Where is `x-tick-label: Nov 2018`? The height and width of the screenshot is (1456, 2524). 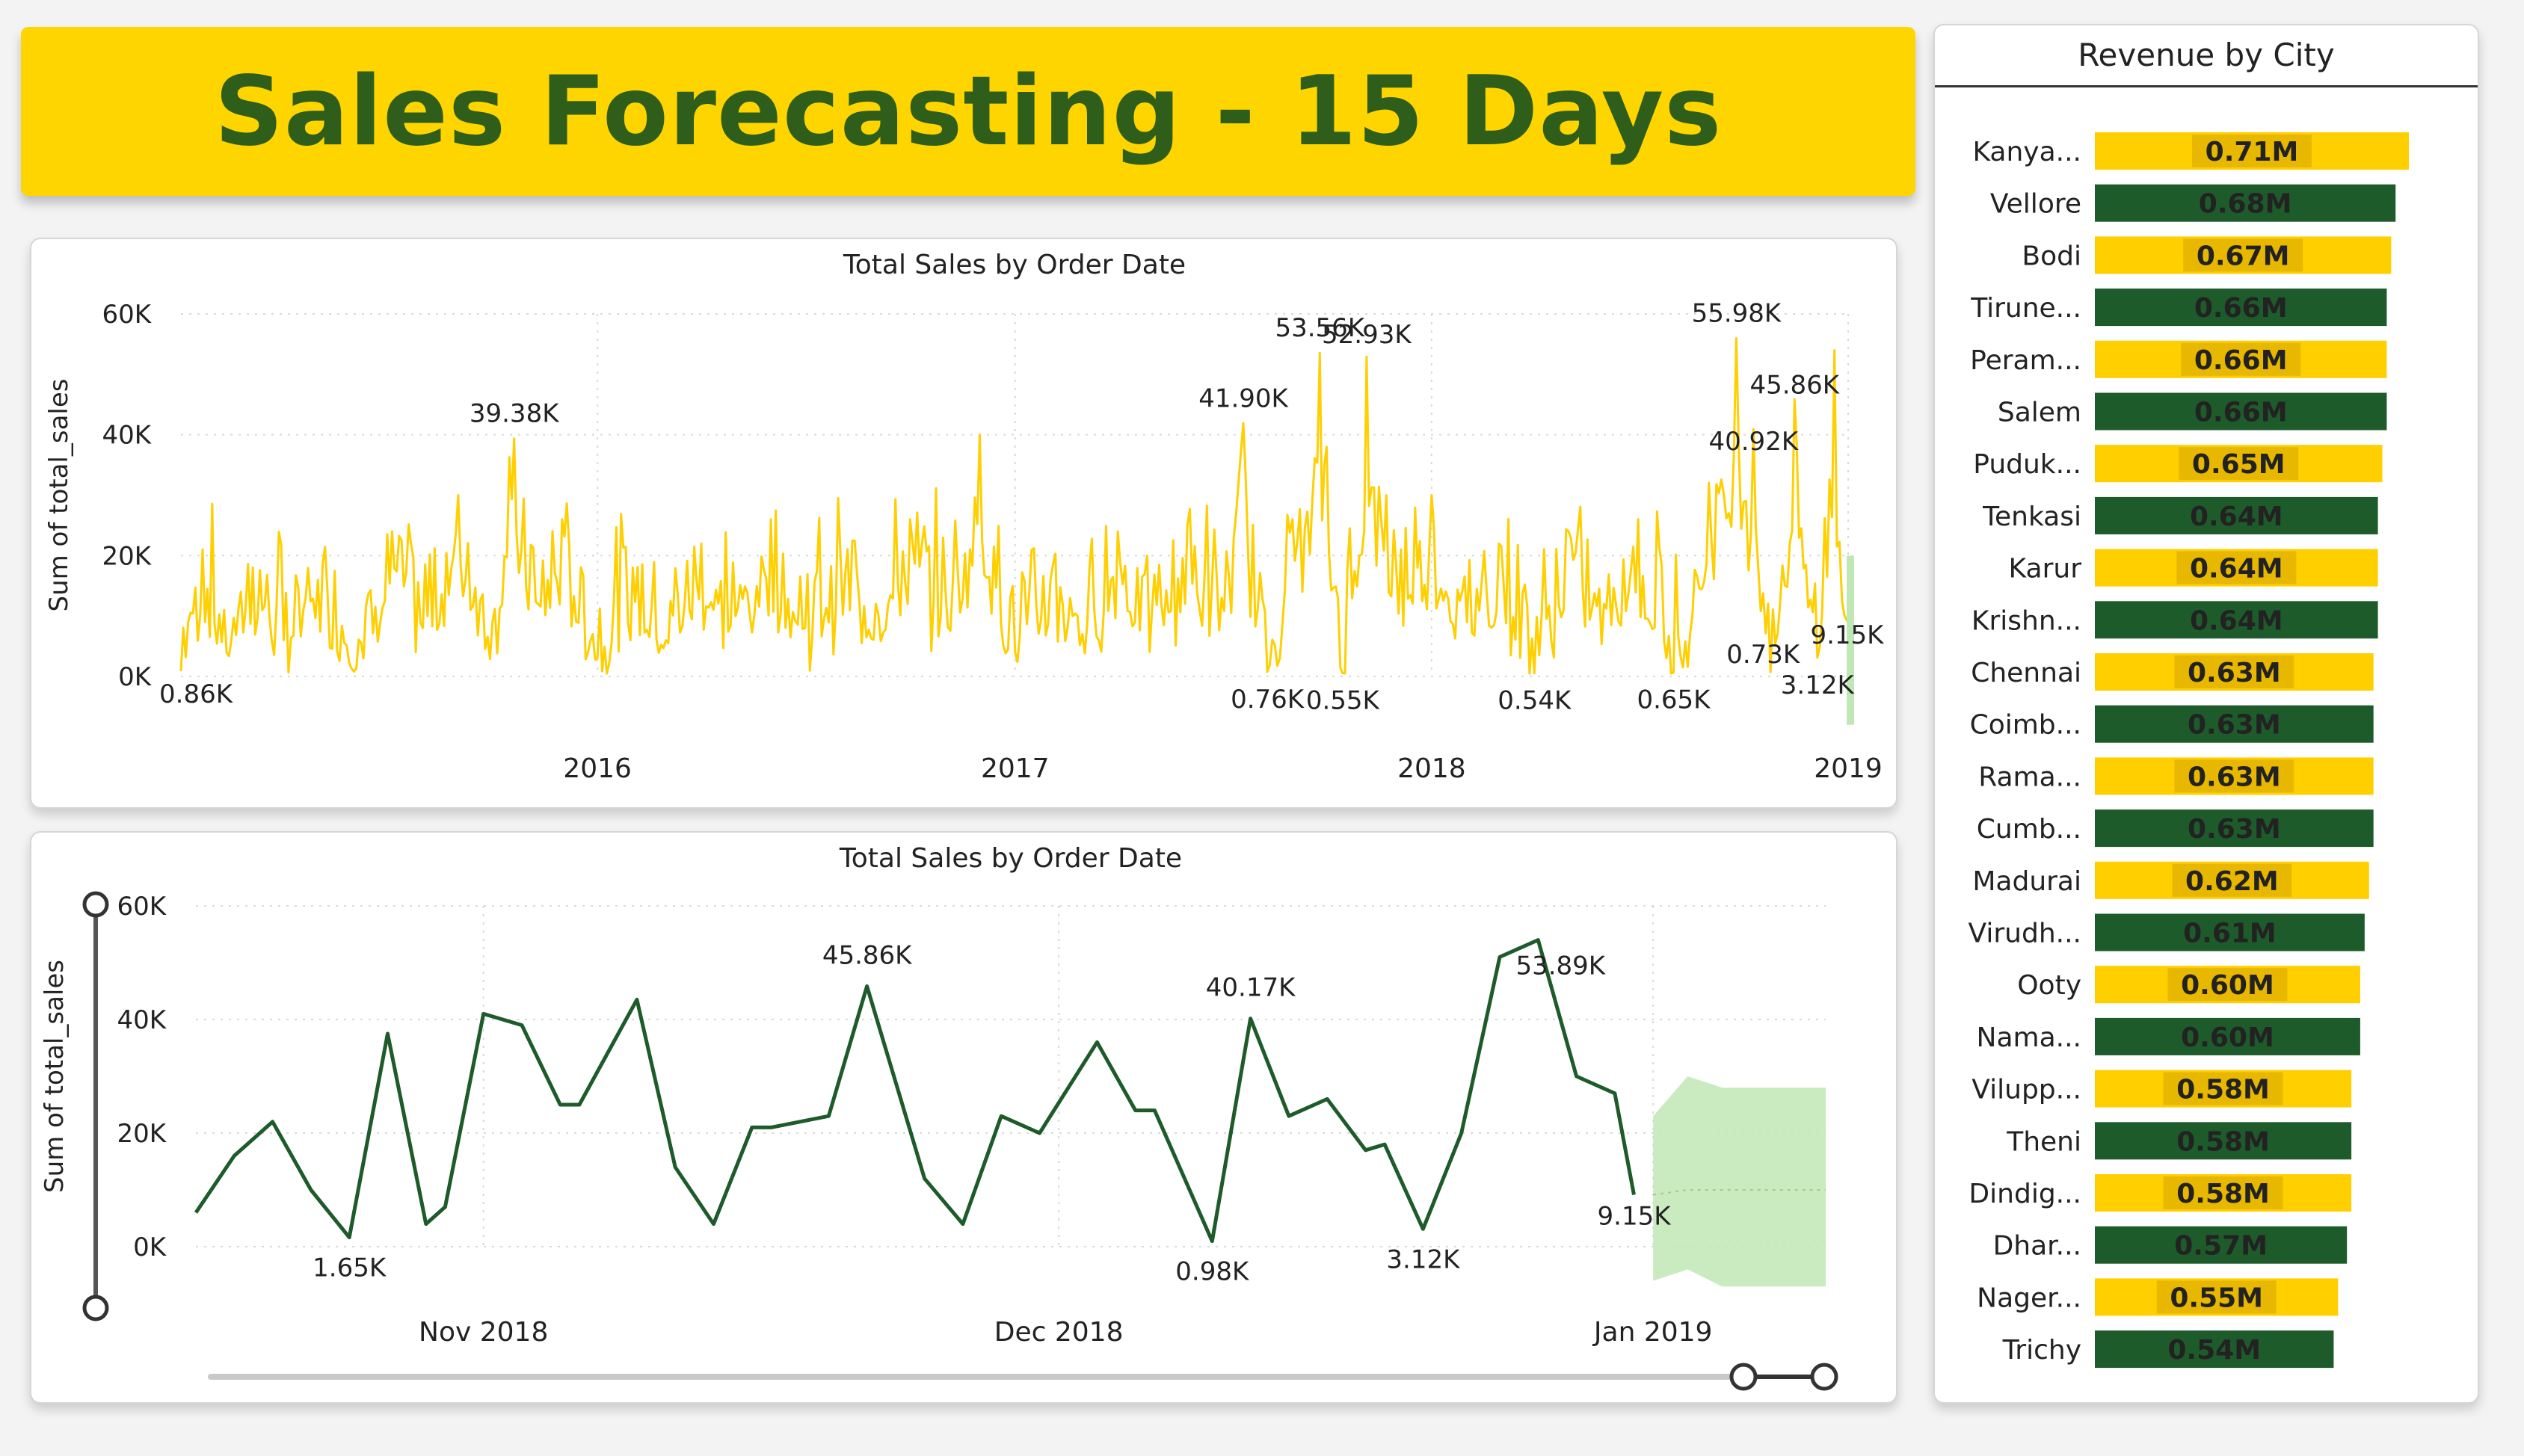
x-tick-label: Nov 2018 is located at coordinates (483, 1332).